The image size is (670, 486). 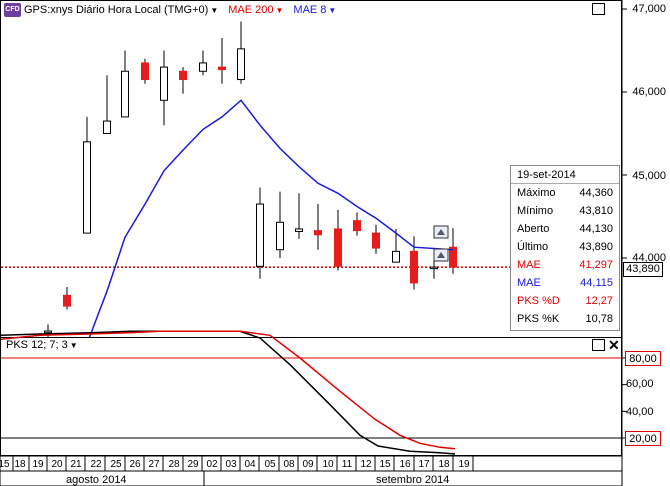 What do you see at coordinates (96, 480) in the screenshot?
I see `month-label: agosto 2014` at bounding box center [96, 480].